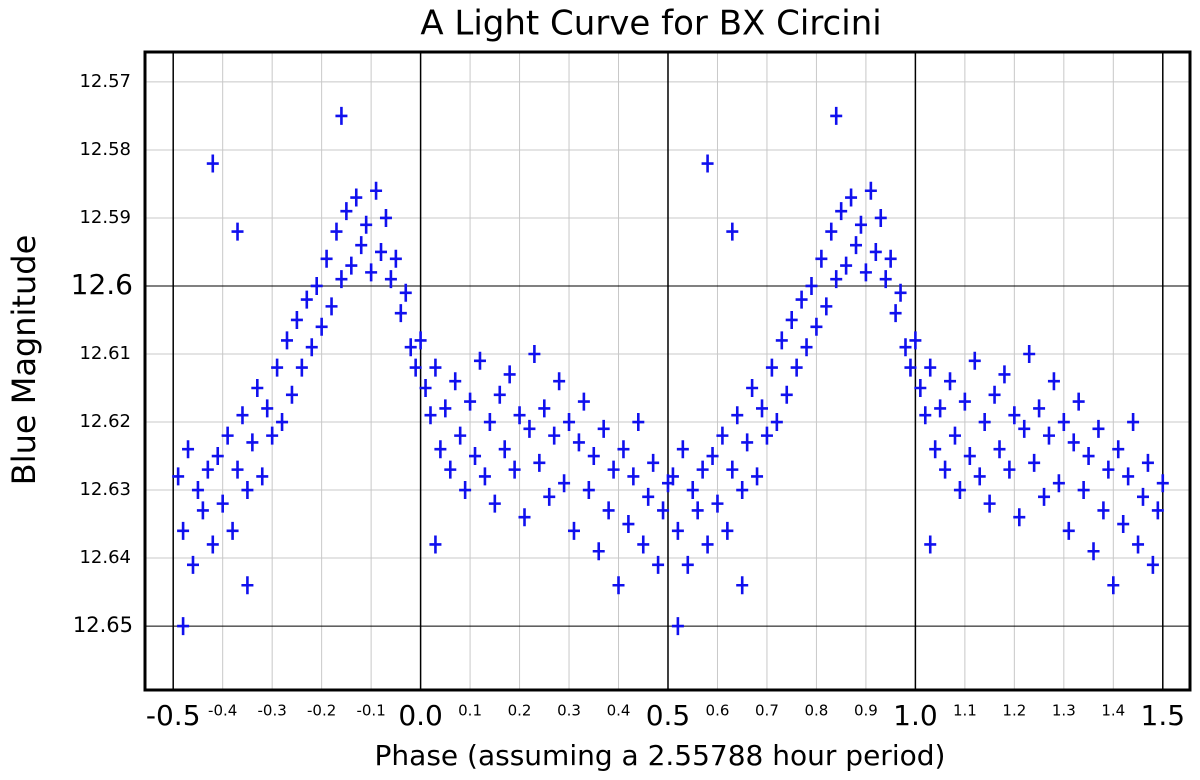 This screenshot has height=780, width=1200. Describe the element at coordinates (103, 625) in the screenshot. I see `y-tick-label: 12.65` at that location.